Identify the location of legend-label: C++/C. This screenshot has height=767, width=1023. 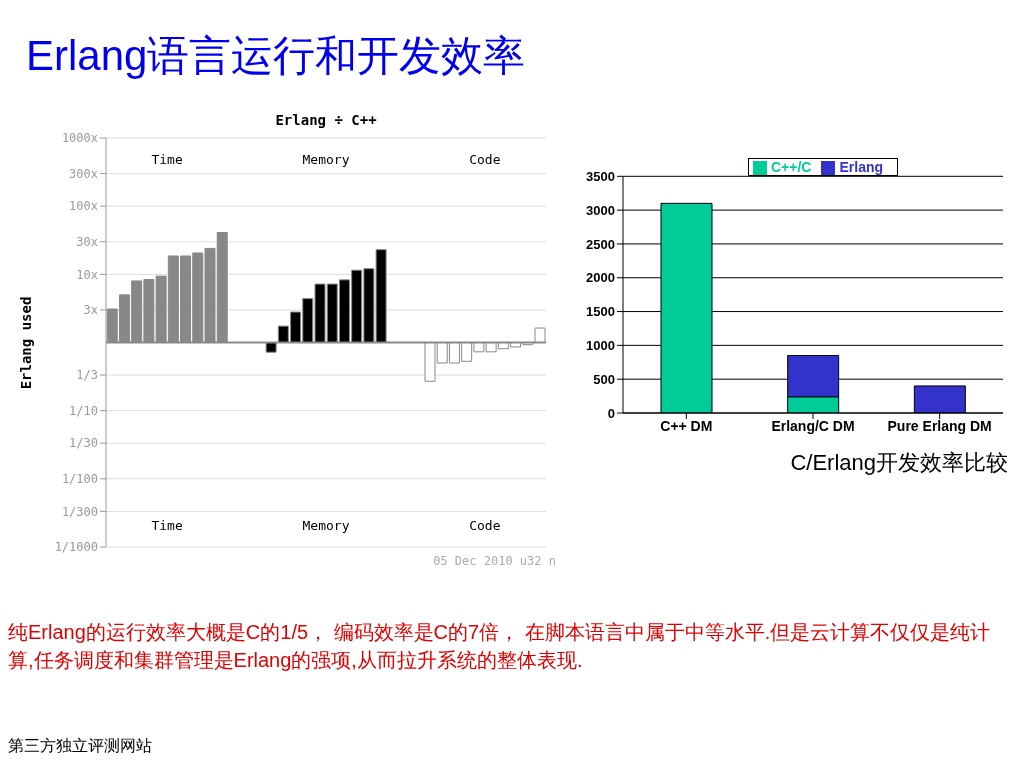
(791, 167).